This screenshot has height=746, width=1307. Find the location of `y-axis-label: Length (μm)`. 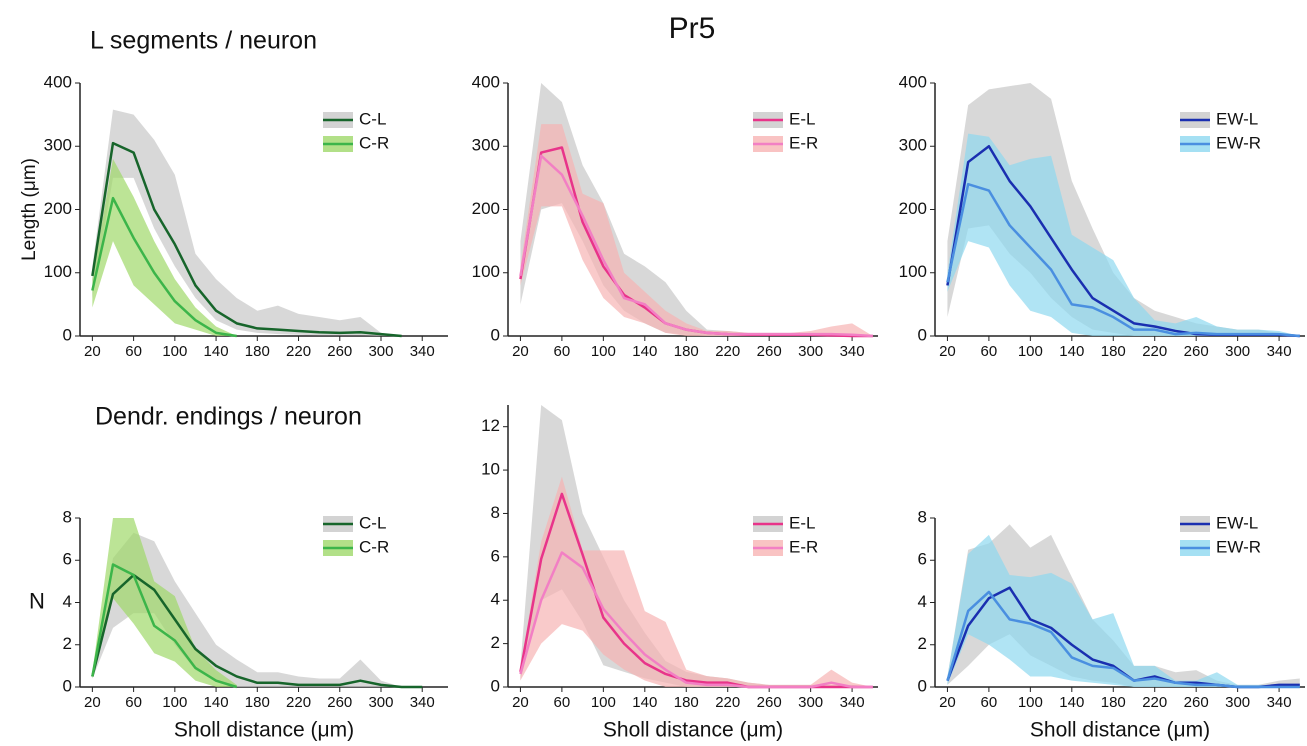

y-axis-label: Length (μm) is located at coordinates (29, 209).